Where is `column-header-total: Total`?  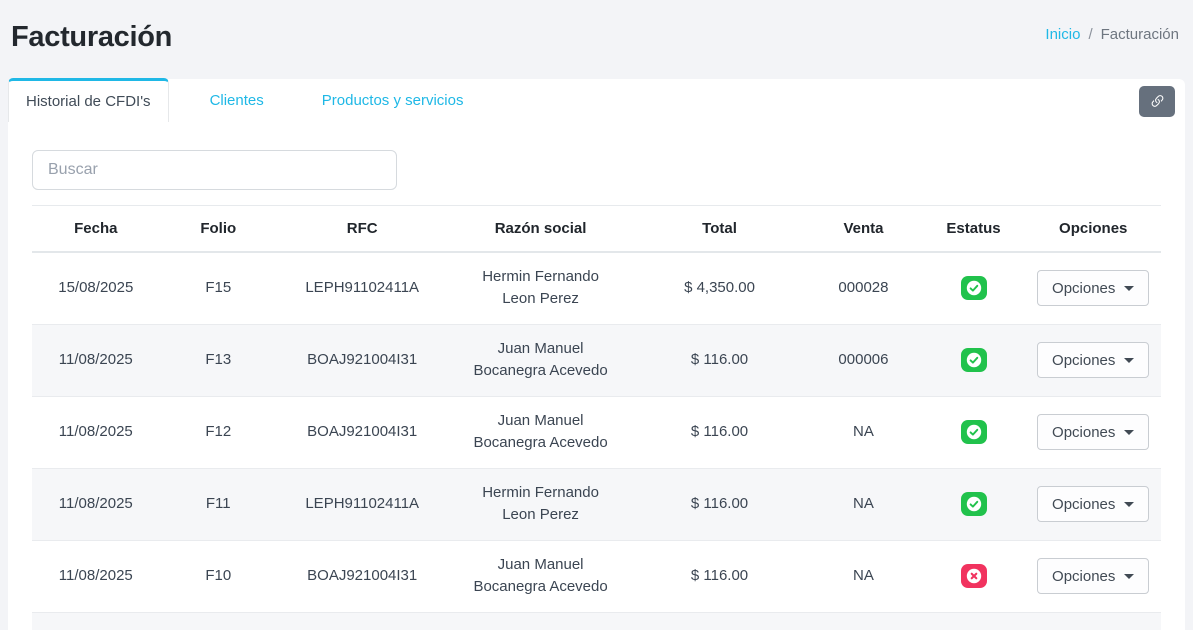
column-header-total: Total is located at coordinates (719, 229).